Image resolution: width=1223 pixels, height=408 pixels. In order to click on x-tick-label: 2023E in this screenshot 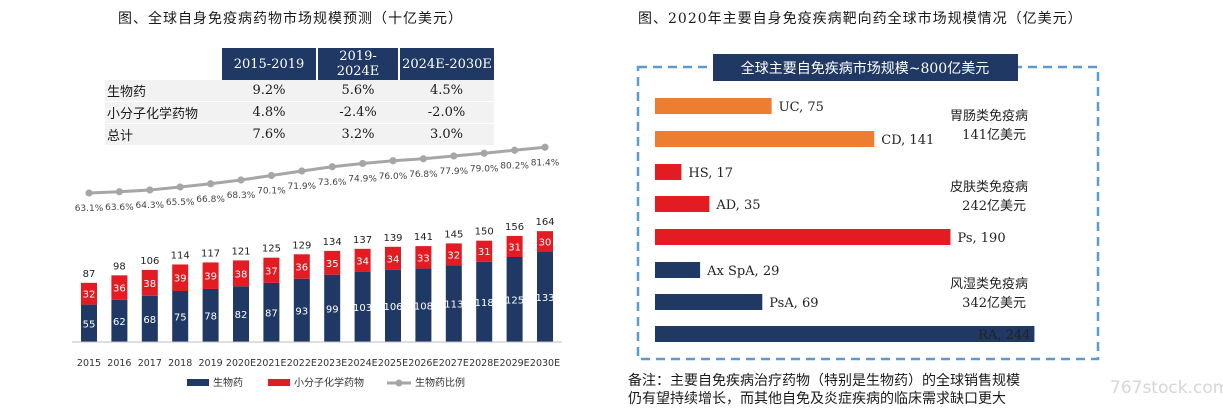, I will do `click(332, 363)`.